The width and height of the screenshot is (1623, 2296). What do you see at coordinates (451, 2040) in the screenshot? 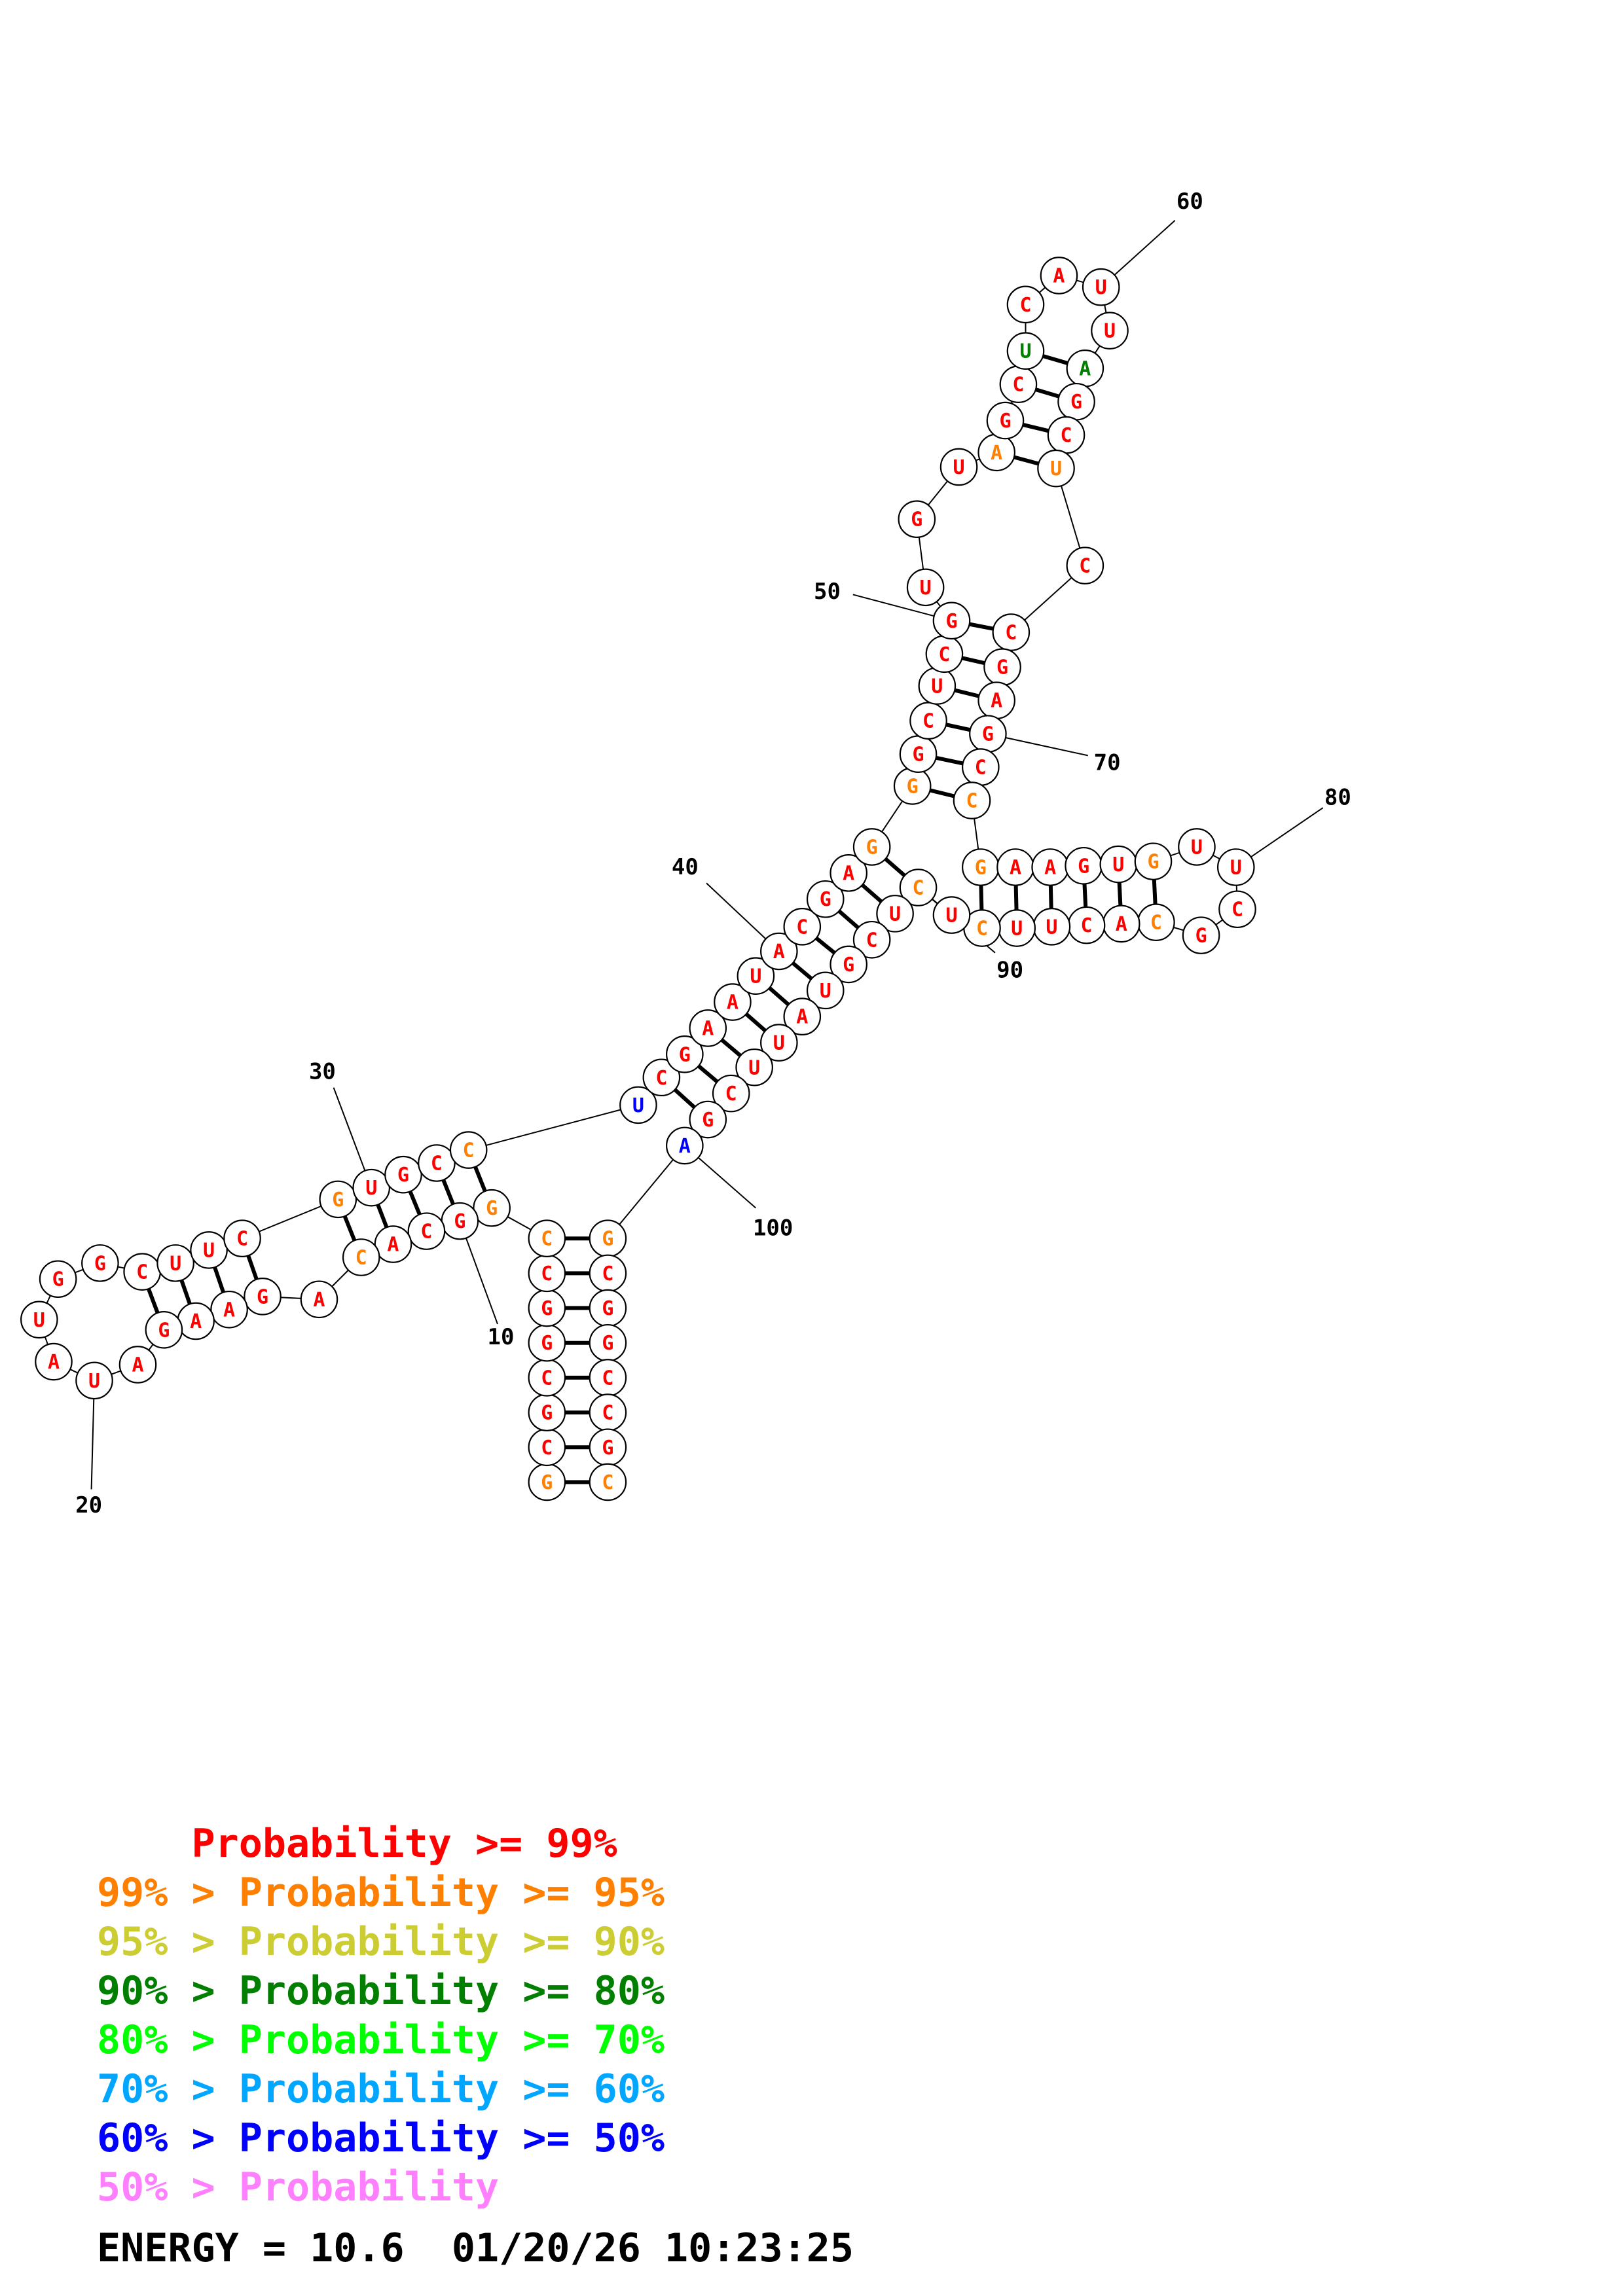
I see `legend-label: Probability >= 70%` at bounding box center [451, 2040].